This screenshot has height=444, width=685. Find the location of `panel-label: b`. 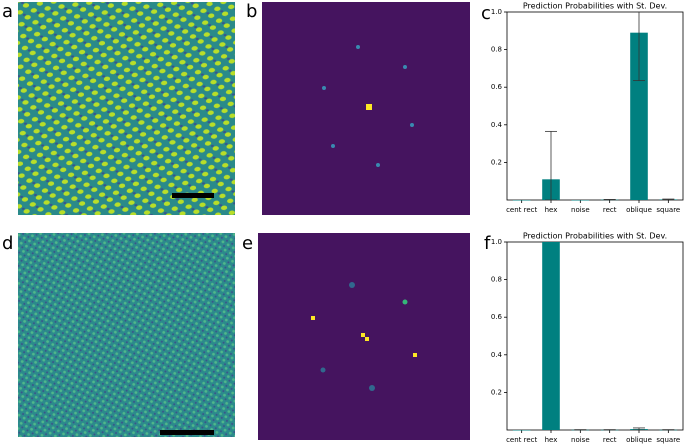

panel-label: b is located at coordinates (251, 11).